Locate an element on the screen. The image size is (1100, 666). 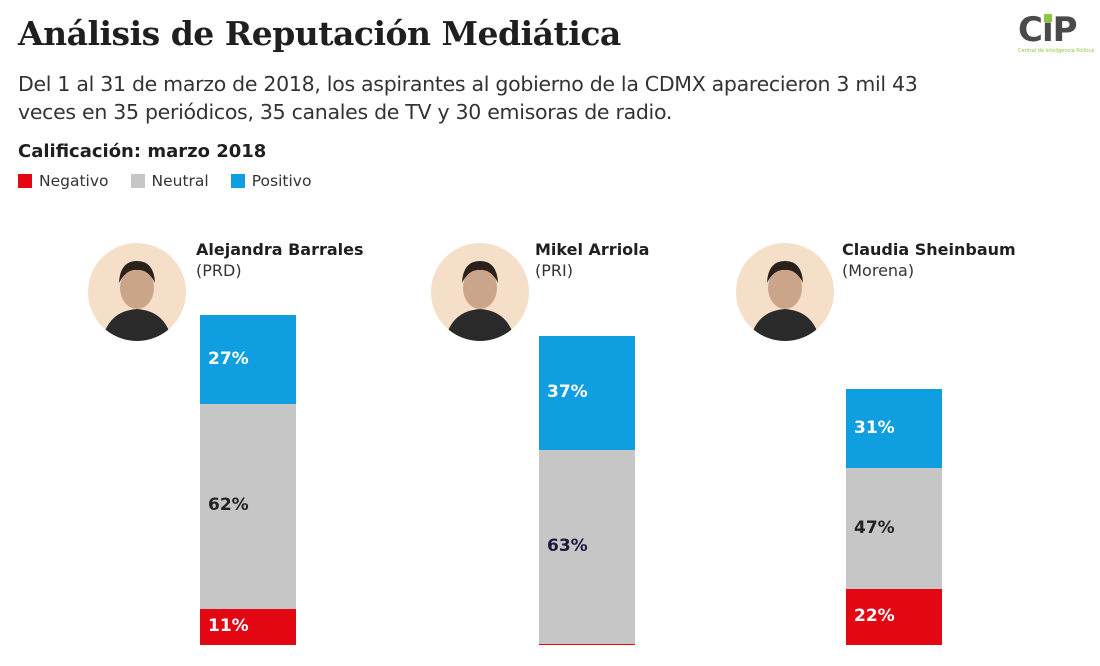
candidate-party: (PRD) is located at coordinates (219, 270).